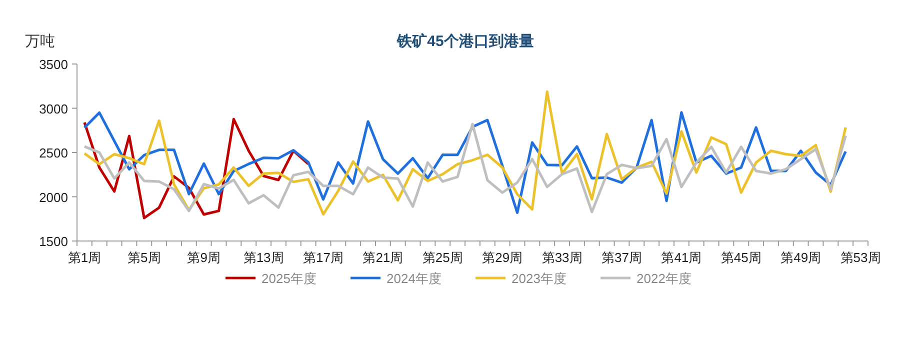 This screenshot has width=911, height=347. I want to click on legend-label: 2025年度, so click(289, 278).